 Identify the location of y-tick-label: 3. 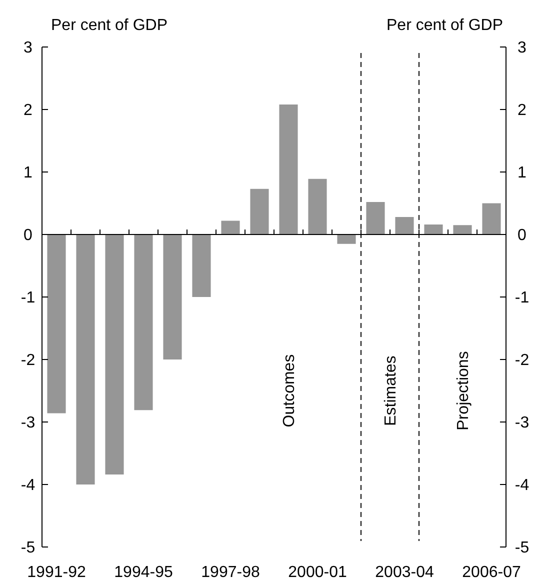
(28, 48).